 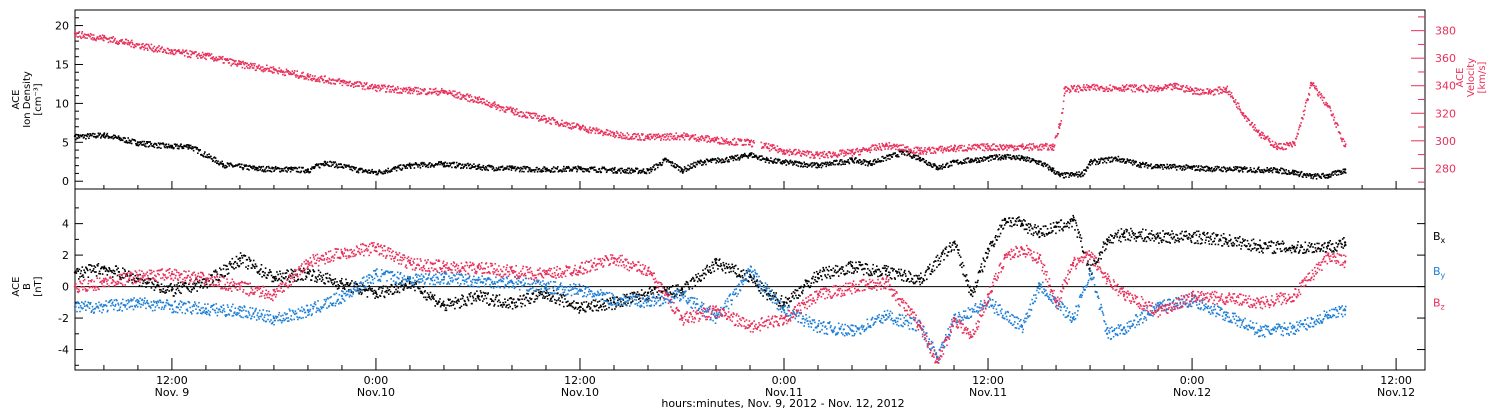 What do you see at coordinates (342, 81) in the screenshot?
I see `velocity-anchor` at bounding box center [342, 81].